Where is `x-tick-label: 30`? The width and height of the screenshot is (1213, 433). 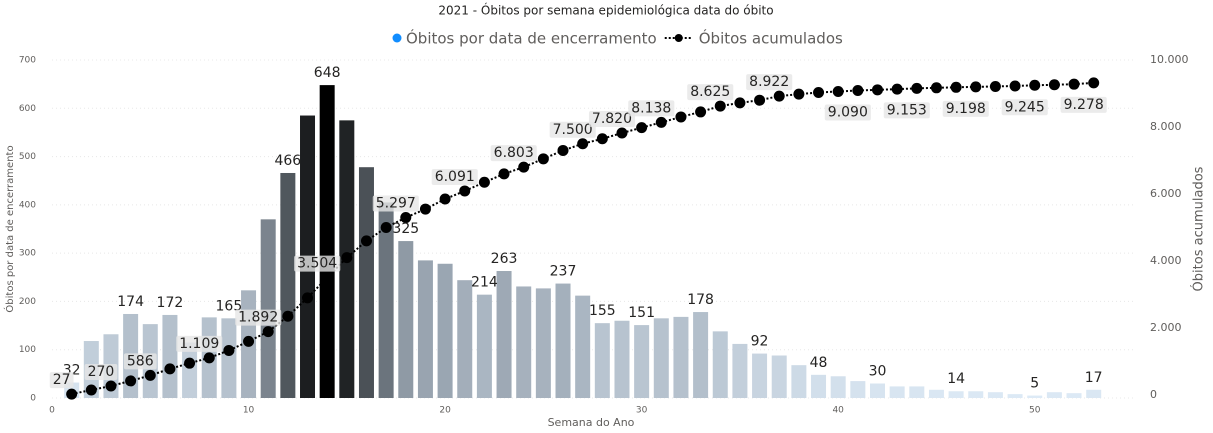
x-tick-label: 30 is located at coordinates (642, 411).